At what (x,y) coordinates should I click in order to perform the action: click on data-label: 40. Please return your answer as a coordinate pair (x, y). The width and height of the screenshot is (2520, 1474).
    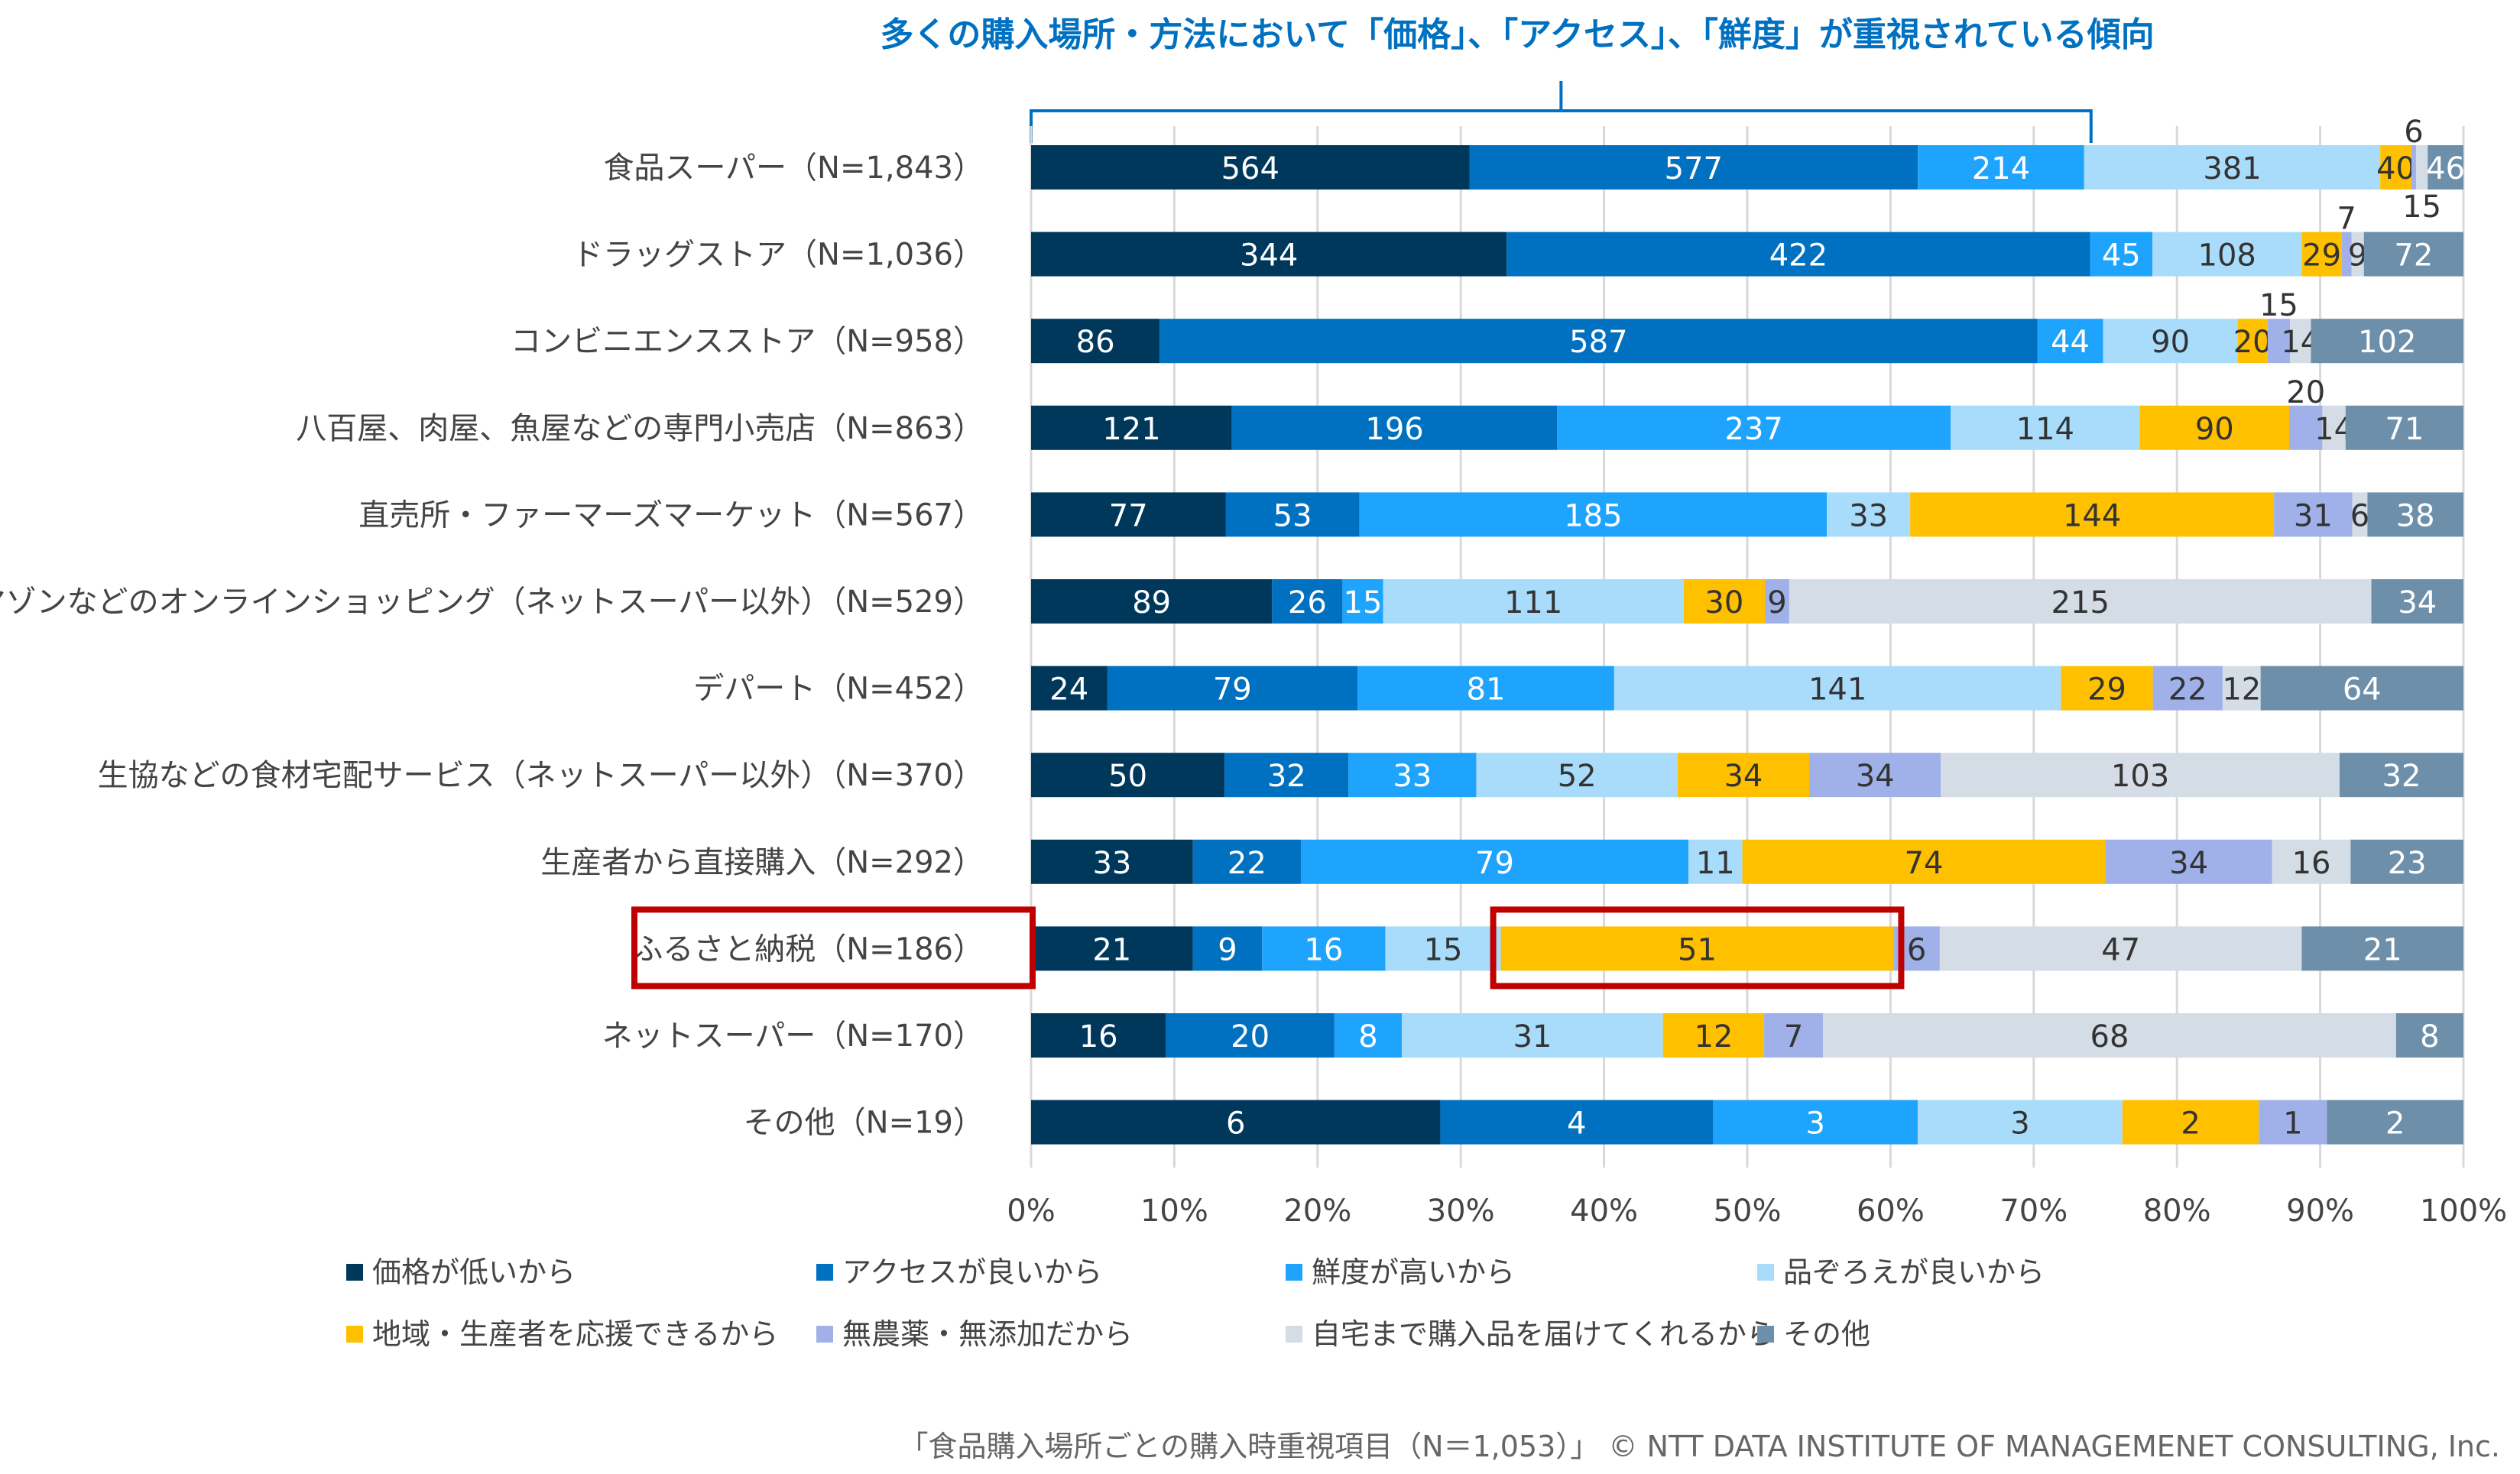
    Looking at the image, I should click on (2396, 168).